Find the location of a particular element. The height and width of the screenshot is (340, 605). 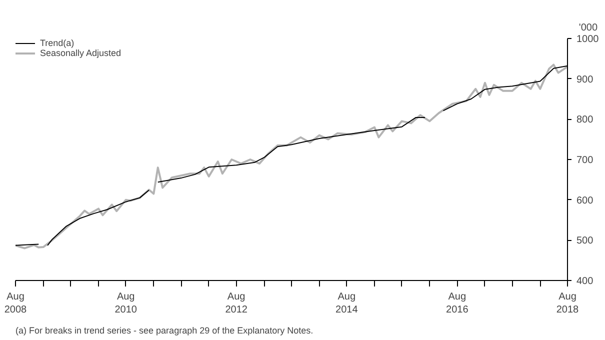

x-tick-label: Aug 2008 is located at coordinates (16, 304).